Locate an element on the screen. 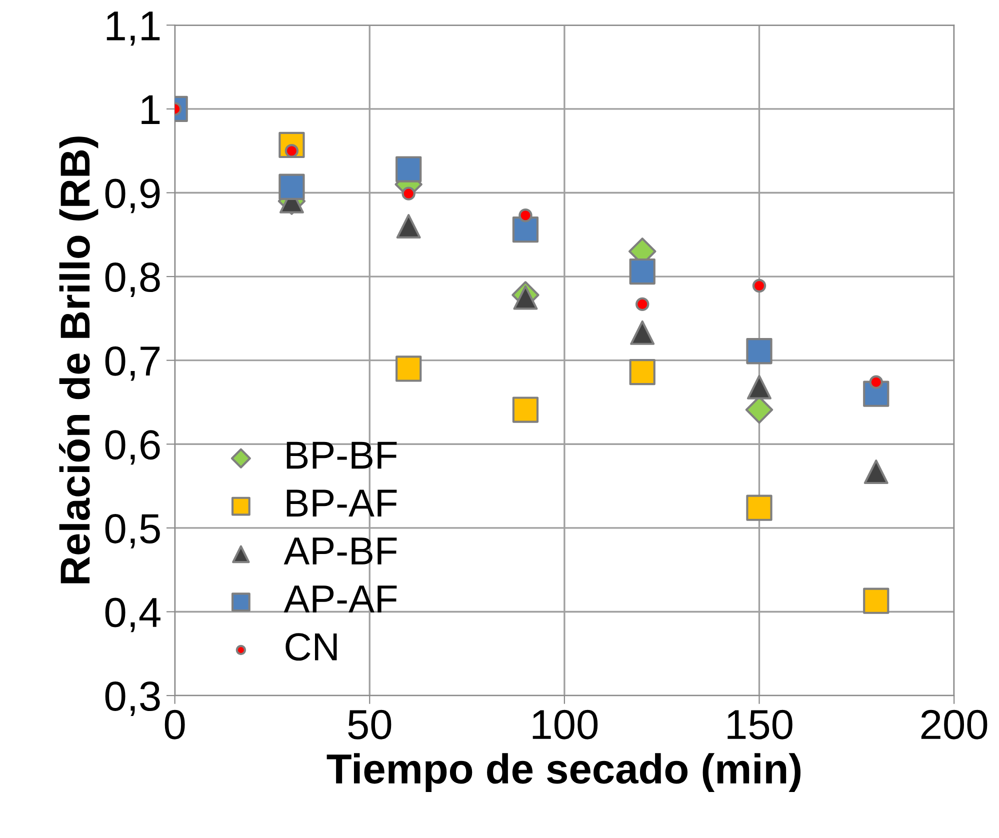  y-tick-label: 0,6 is located at coordinates (132, 447).